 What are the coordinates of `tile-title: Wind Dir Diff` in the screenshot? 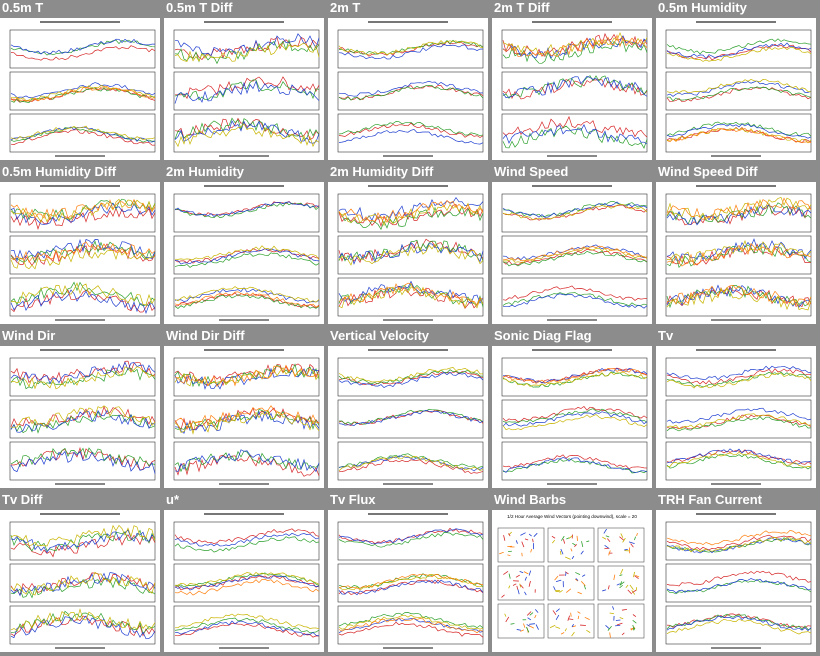 It's located at (205, 335).